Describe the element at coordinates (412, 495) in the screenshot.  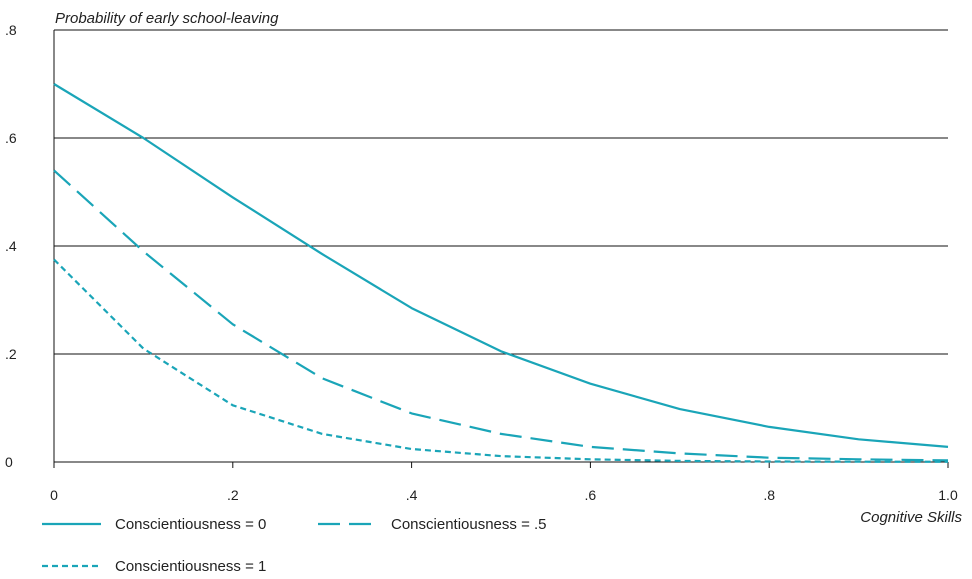
I see `x-tick-label: .4` at that location.